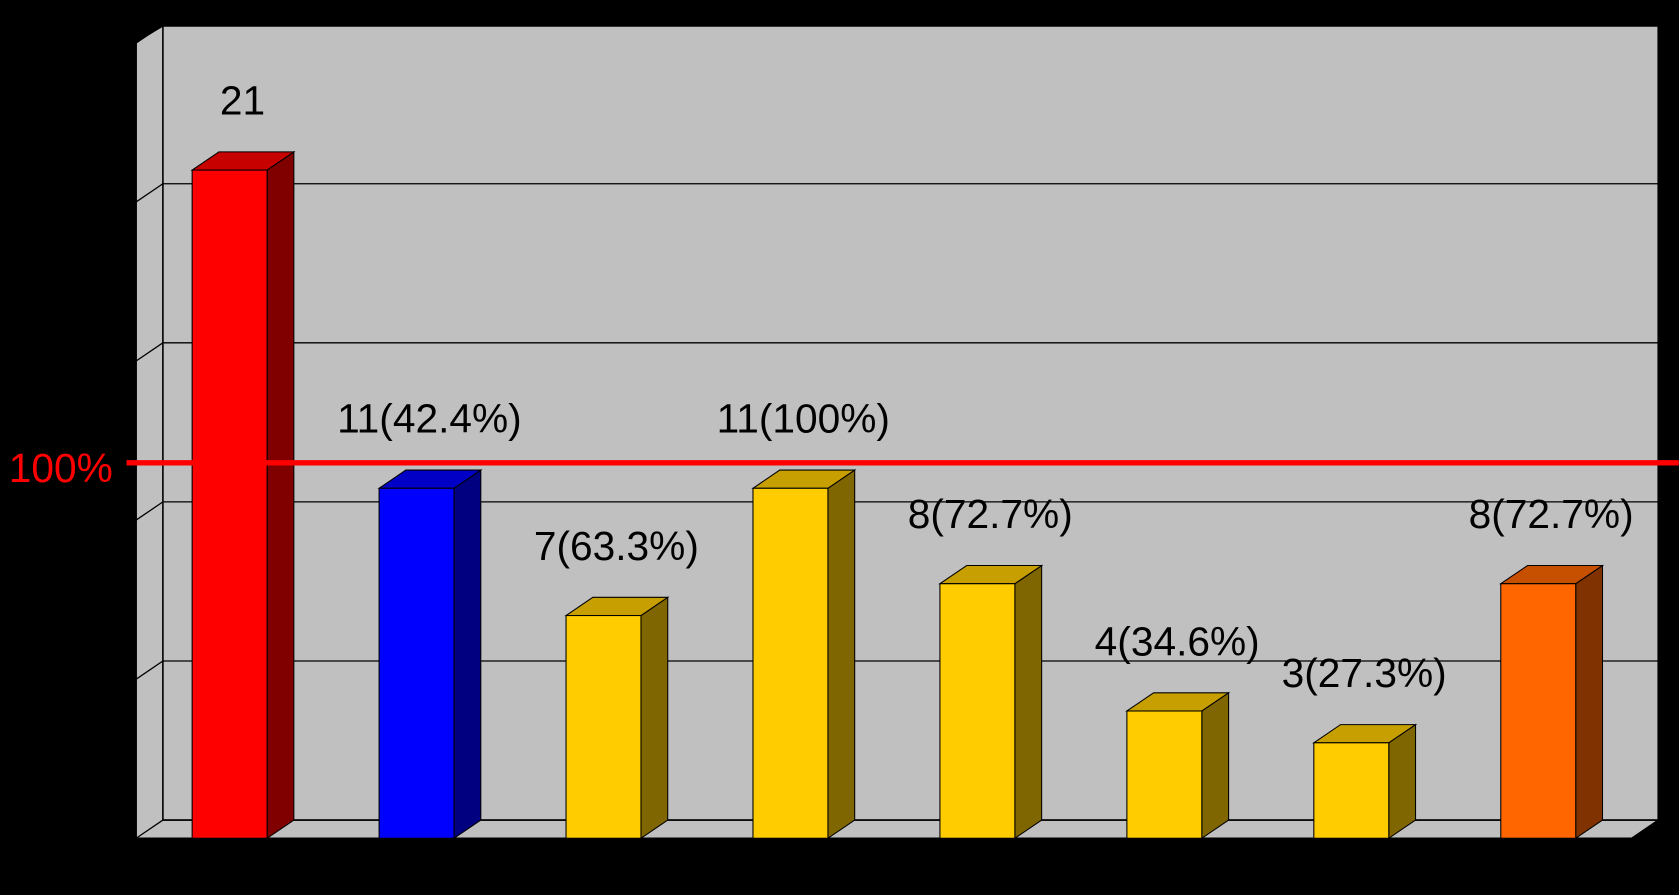  What do you see at coordinates (1538, 860) in the screenshot?
I see `x-tick-label: 死因` at bounding box center [1538, 860].